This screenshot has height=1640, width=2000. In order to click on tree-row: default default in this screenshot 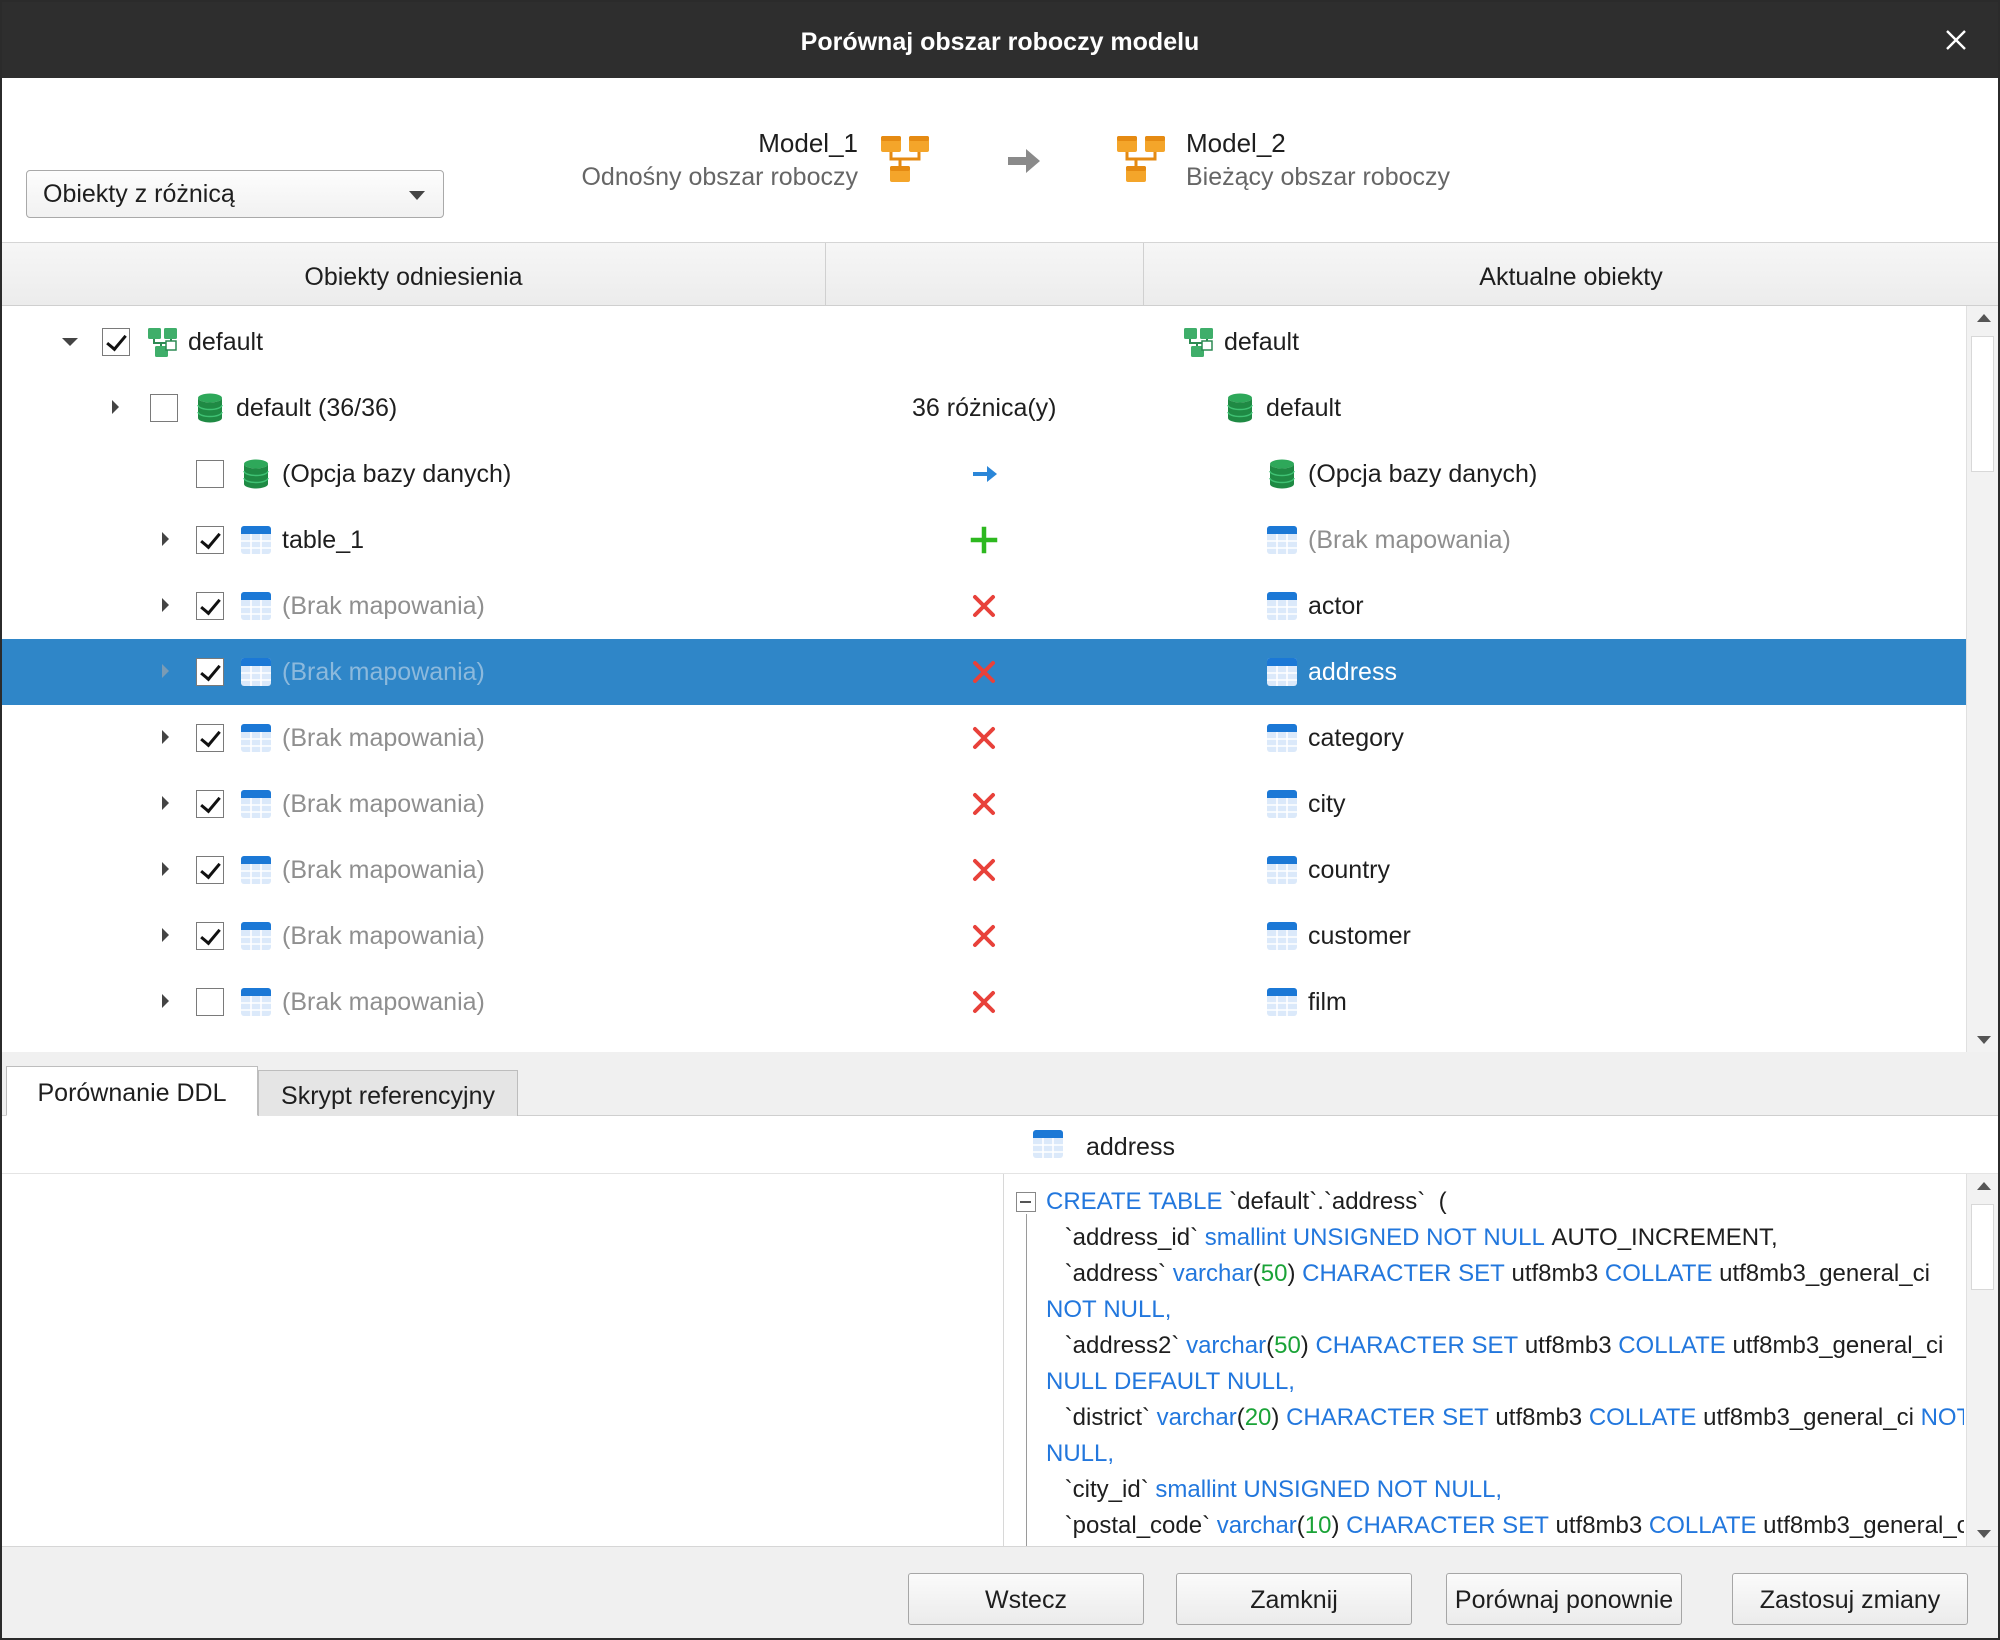, I will do `click(984, 342)`.